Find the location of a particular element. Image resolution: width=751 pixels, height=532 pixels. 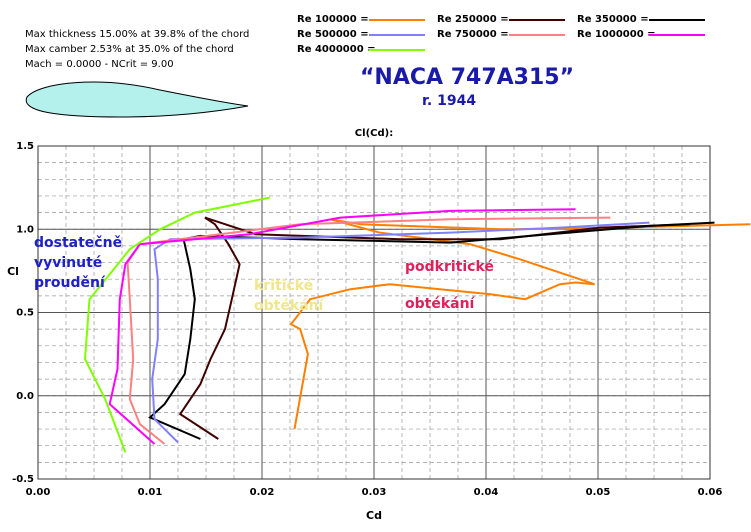

info-text: Mach = 0.0000 - NCrit = 9.00 is located at coordinates (99, 64).